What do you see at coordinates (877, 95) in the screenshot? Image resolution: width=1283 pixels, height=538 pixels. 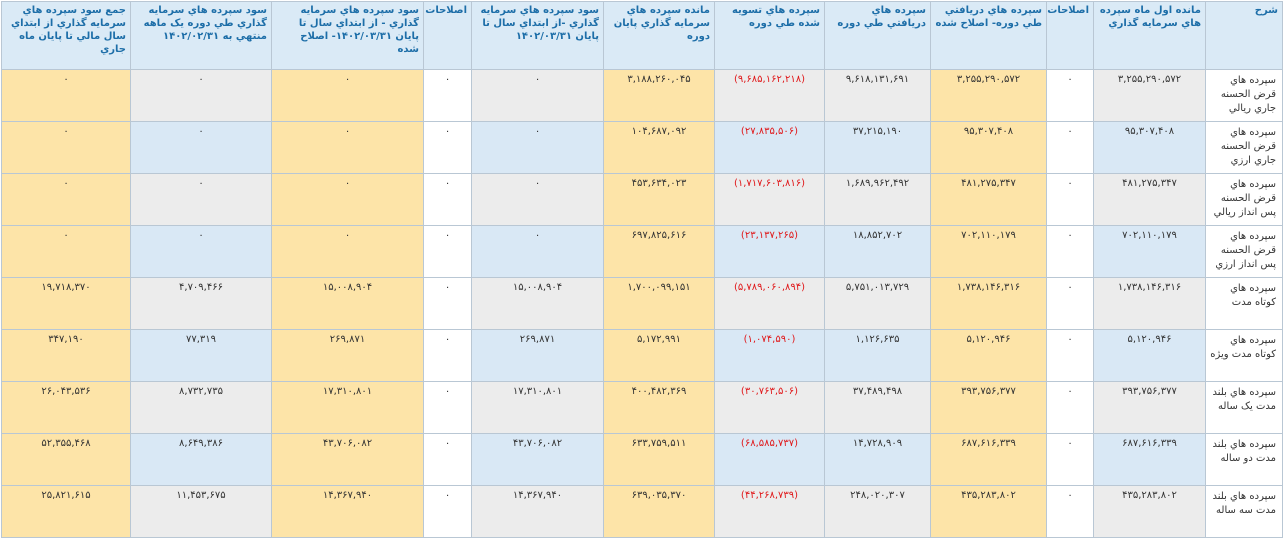 I see `received-cell: ۹,۶۱۸,۱۳۱,۶۹۱` at bounding box center [877, 95].